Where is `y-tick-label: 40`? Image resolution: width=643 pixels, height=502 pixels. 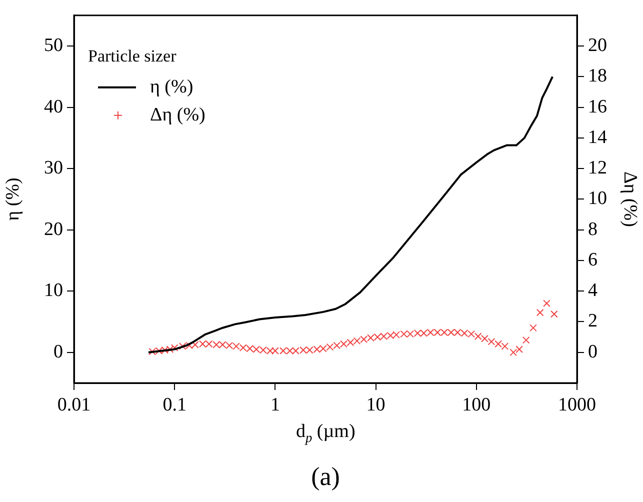 y-tick-label: 40 is located at coordinates (53, 107).